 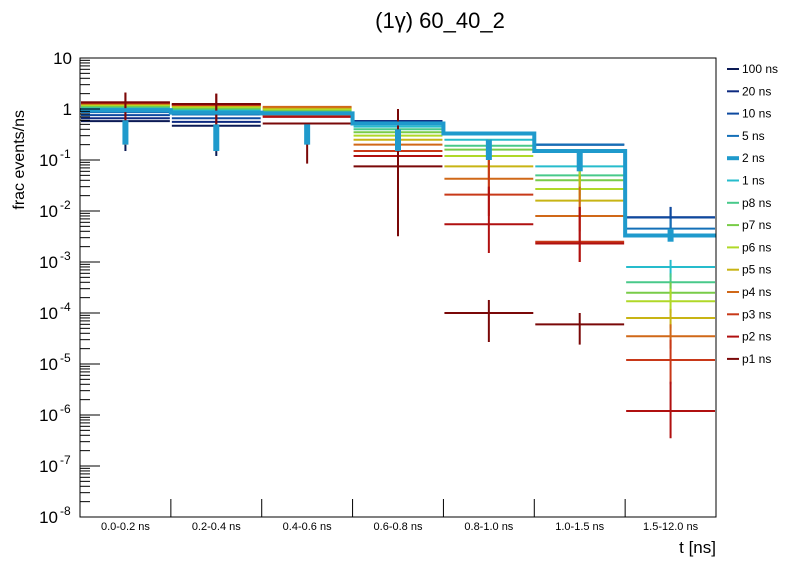 What do you see at coordinates (756, 270) in the screenshot?
I see `legend-label: p5 ns` at bounding box center [756, 270].